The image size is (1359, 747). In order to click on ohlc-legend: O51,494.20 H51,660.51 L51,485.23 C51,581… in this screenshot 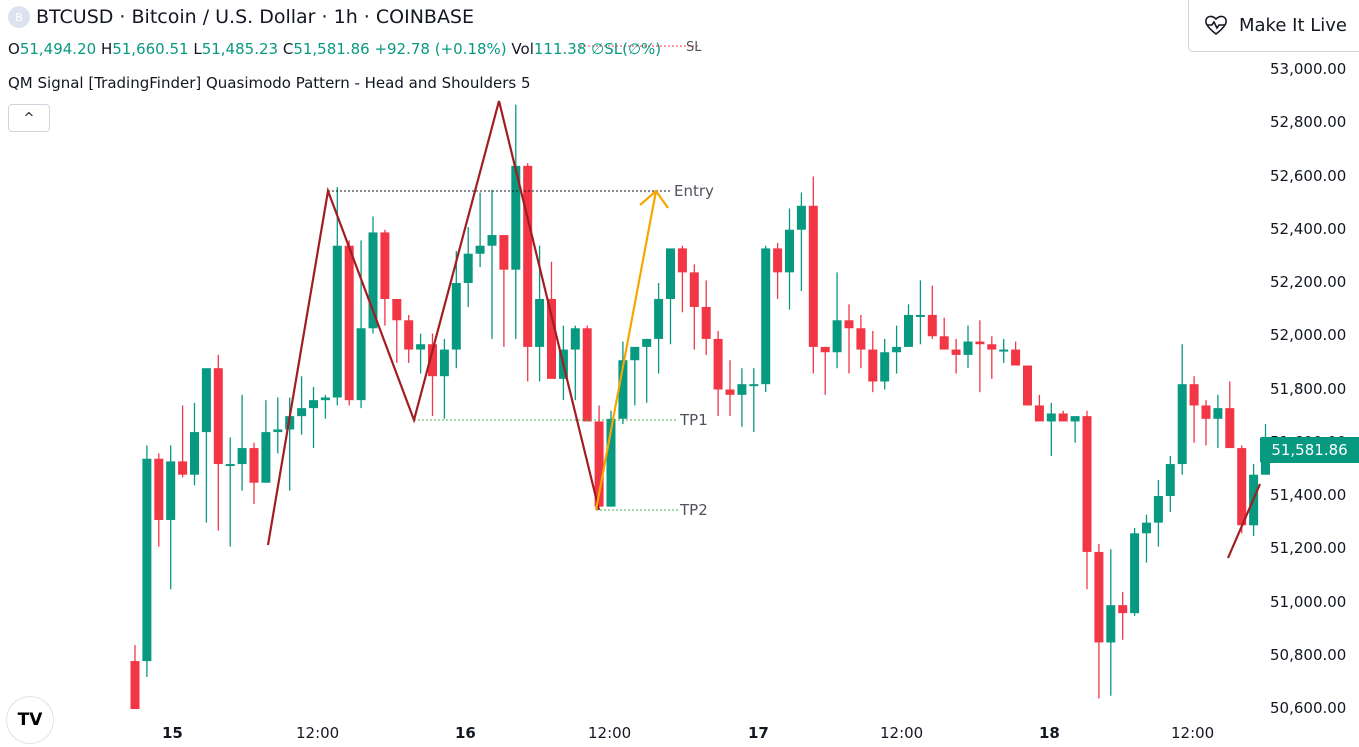, I will do `click(334, 49)`.